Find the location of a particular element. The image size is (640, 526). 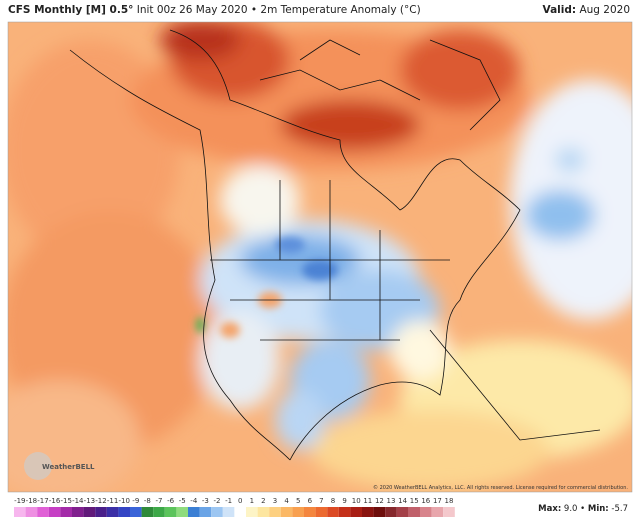

colorbar-label: -7 is located at coordinates (159, 501).